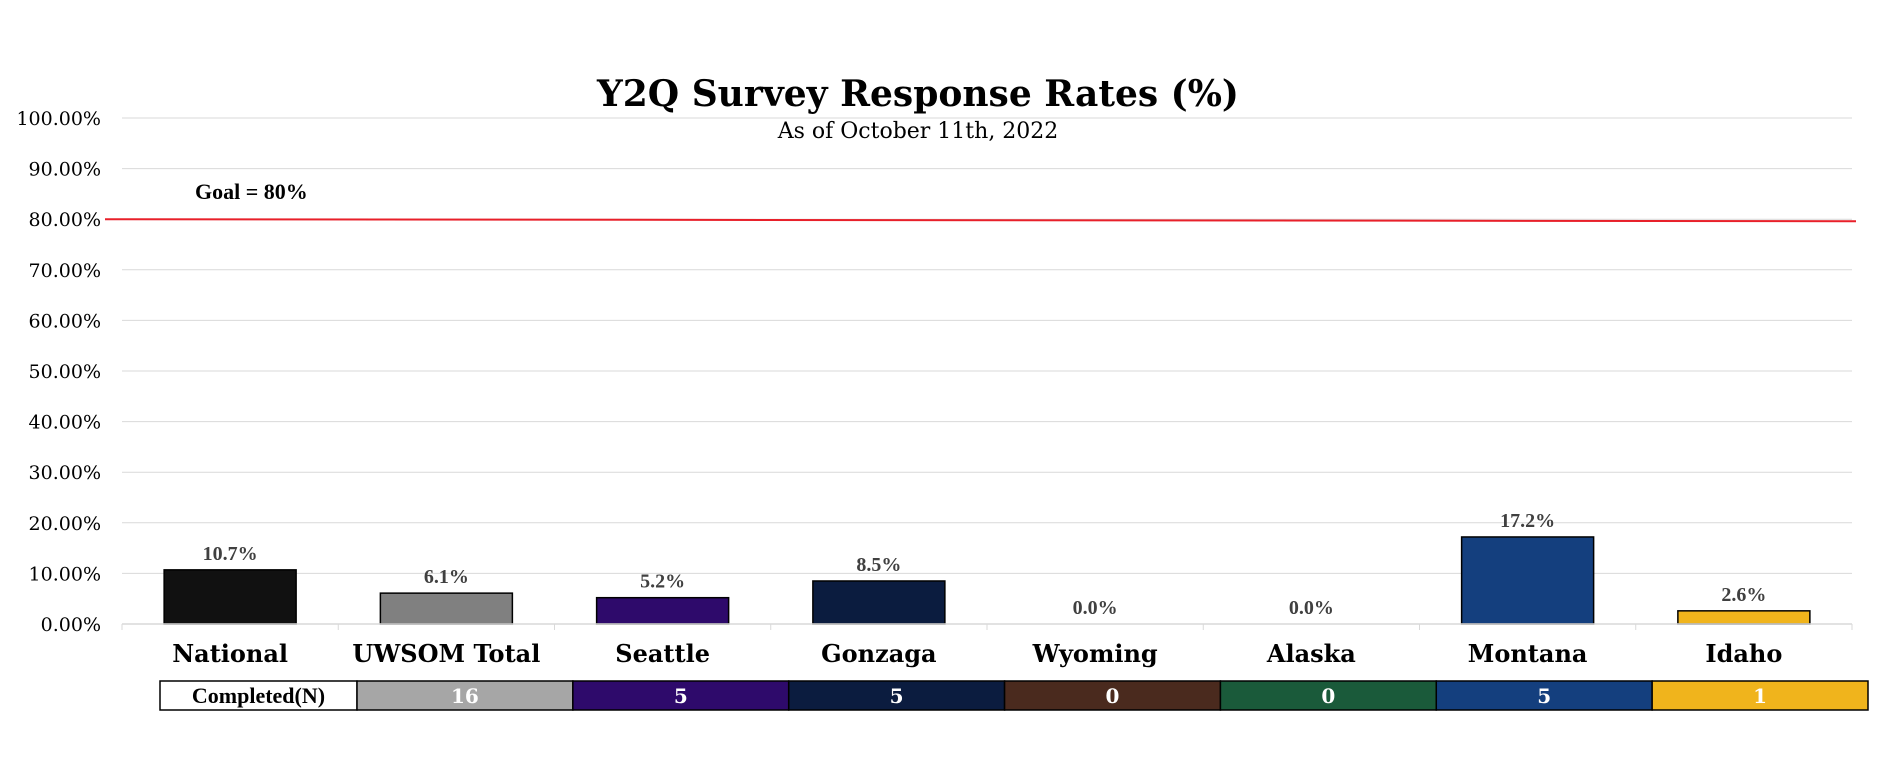  I want to click on bars, so click(987, 580).